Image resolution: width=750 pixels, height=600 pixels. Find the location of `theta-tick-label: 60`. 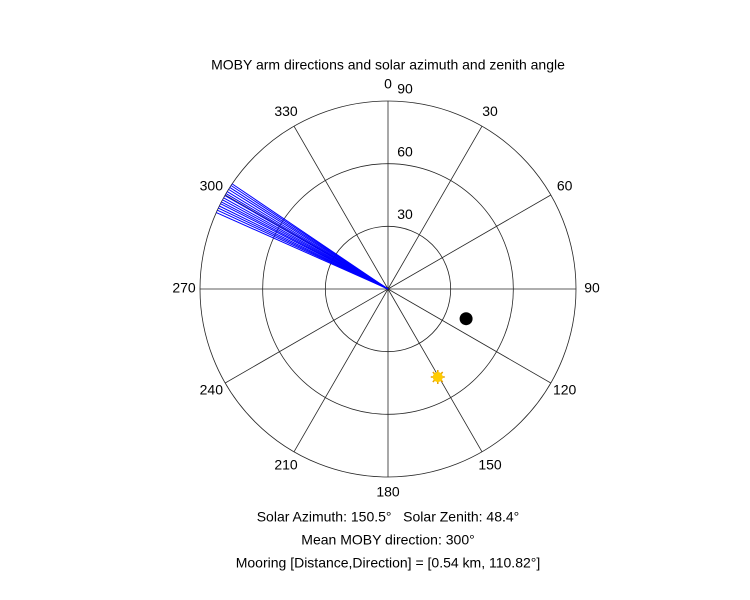

theta-tick-label: 60 is located at coordinates (565, 186).